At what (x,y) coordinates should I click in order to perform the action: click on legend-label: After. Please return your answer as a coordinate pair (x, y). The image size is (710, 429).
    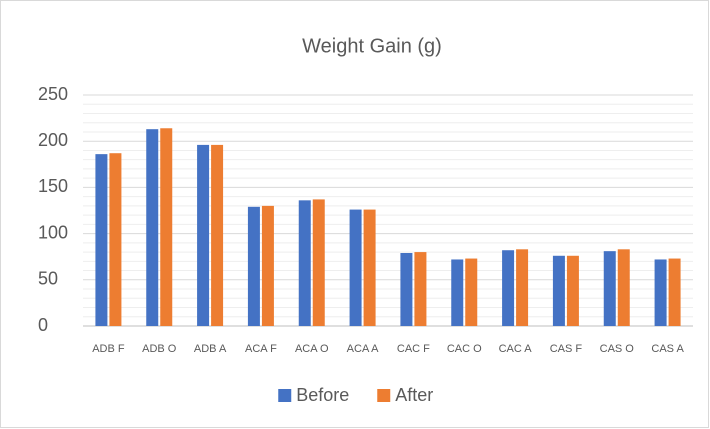
    Looking at the image, I should click on (414, 395).